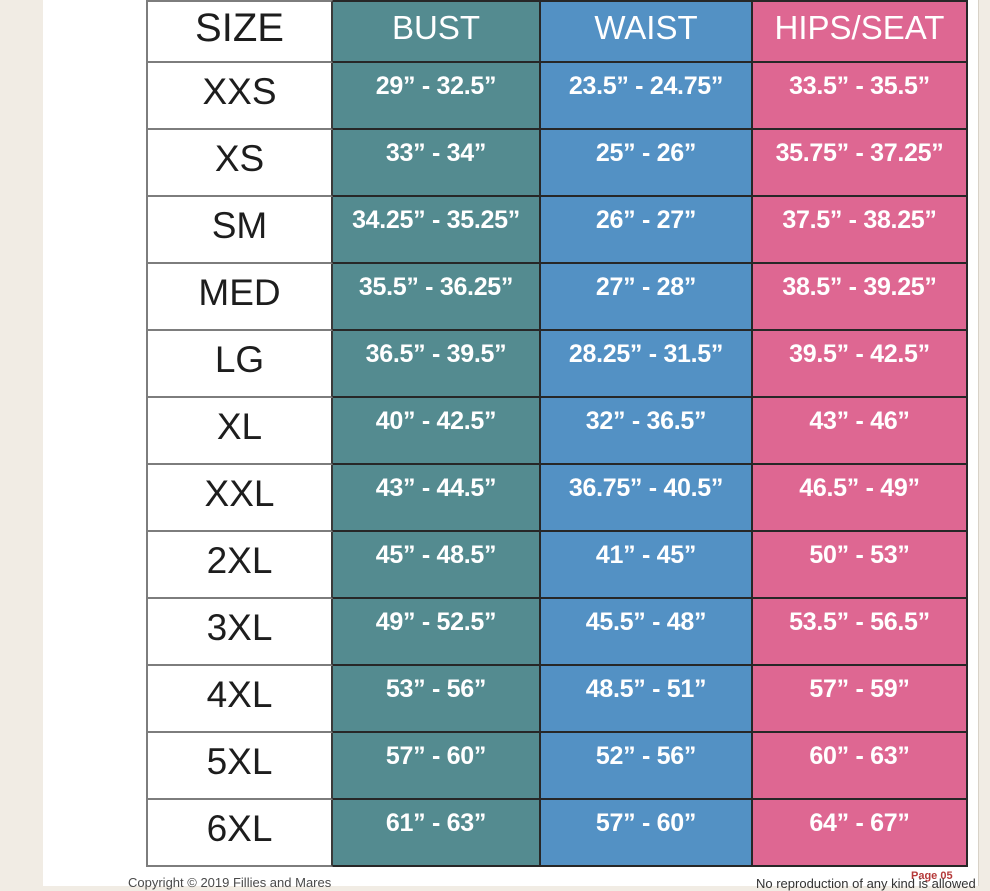 The height and width of the screenshot is (891, 990). What do you see at coordinates (437, 163) in the screenshot?
I see `bust-cell: 33” - 34”` at bounding box center [437, 163].